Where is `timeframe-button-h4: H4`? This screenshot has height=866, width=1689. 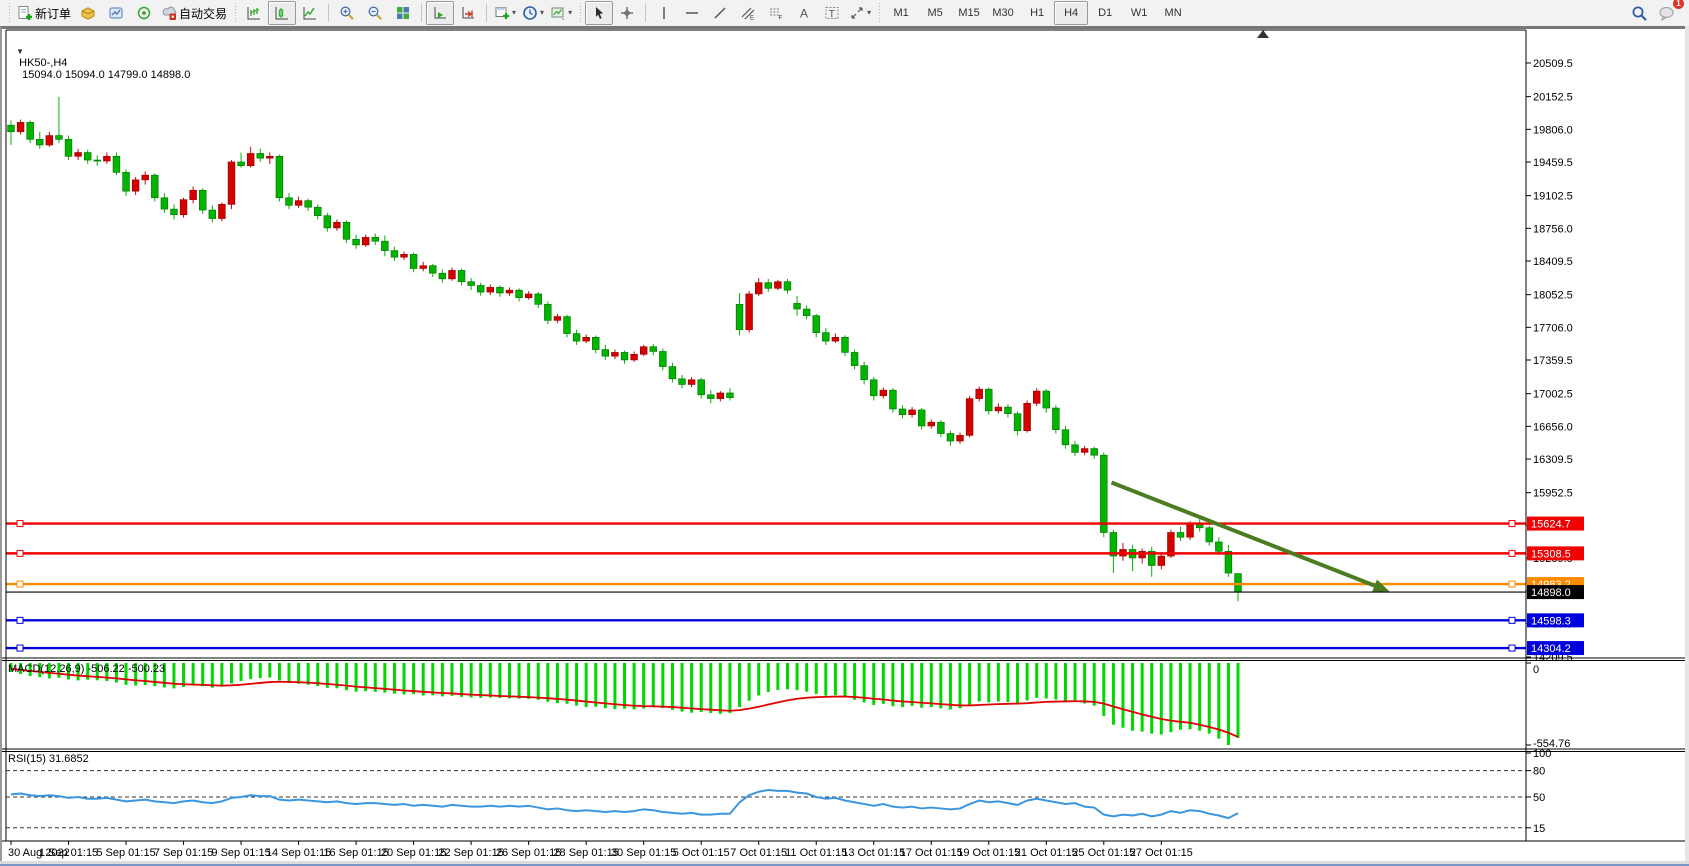
timeframe-button-h4: H4 is located at coordinates (1071, 13).